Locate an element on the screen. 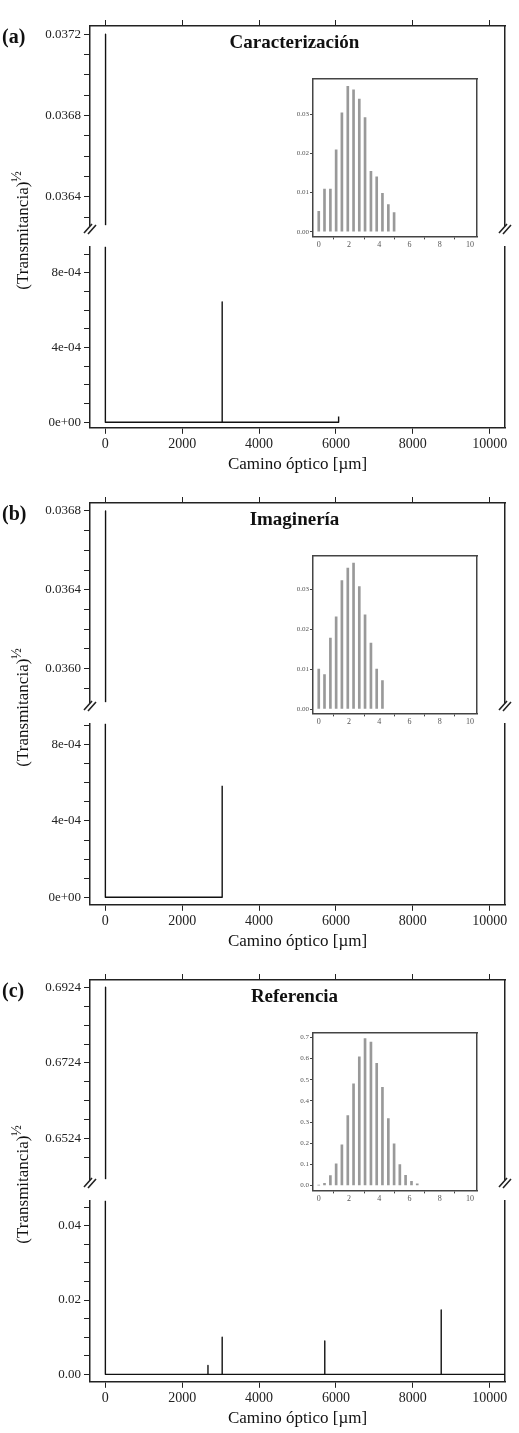 Image resolution: width=519 pixels, height=1433 pixels. y-tick-label: 0.6924 is located at coordinates (63, 986).